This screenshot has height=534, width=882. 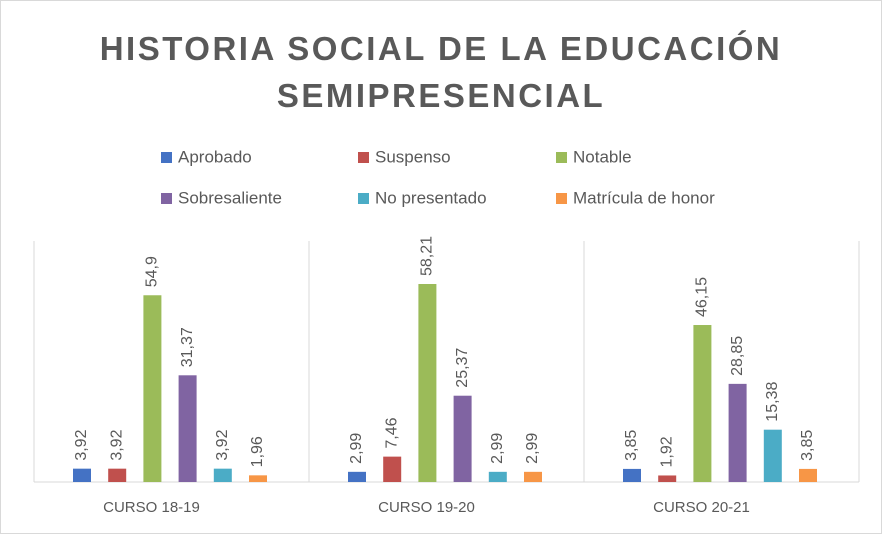 What do you see at coordinates (644, 197) in the screenshot?
I see `legend-label: Matrícula de honor` at bounding box center [644, 197].